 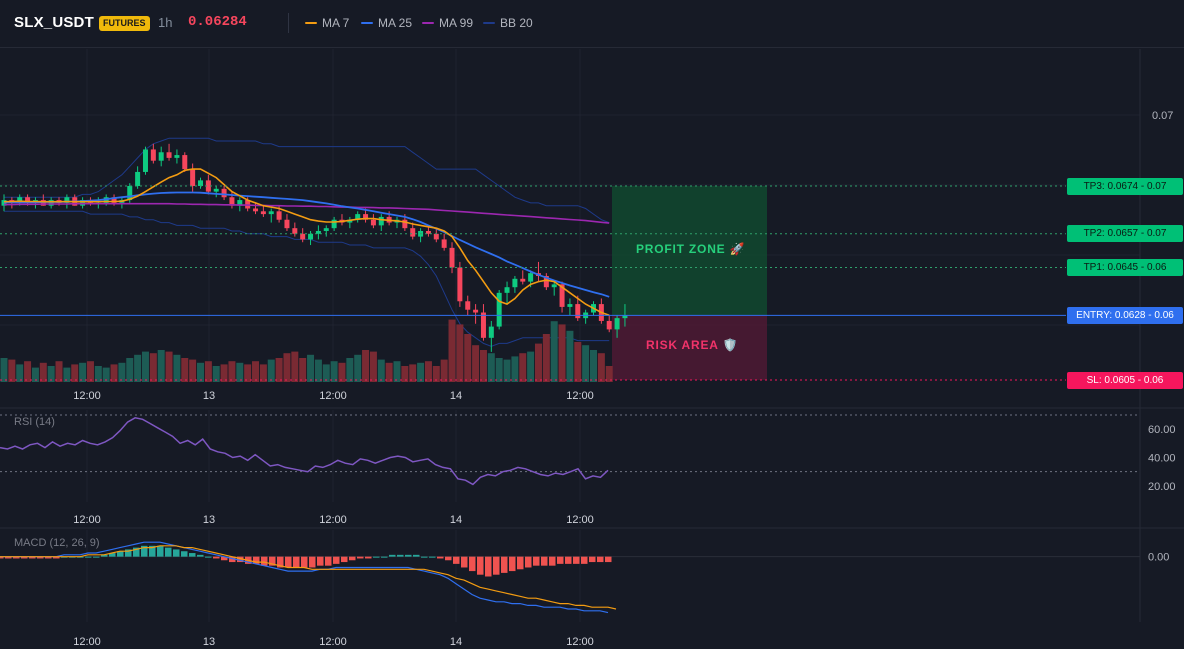 I want to click on level-tag: TP2: 0.0657 - 0.07, so click(x=1125, y=234).